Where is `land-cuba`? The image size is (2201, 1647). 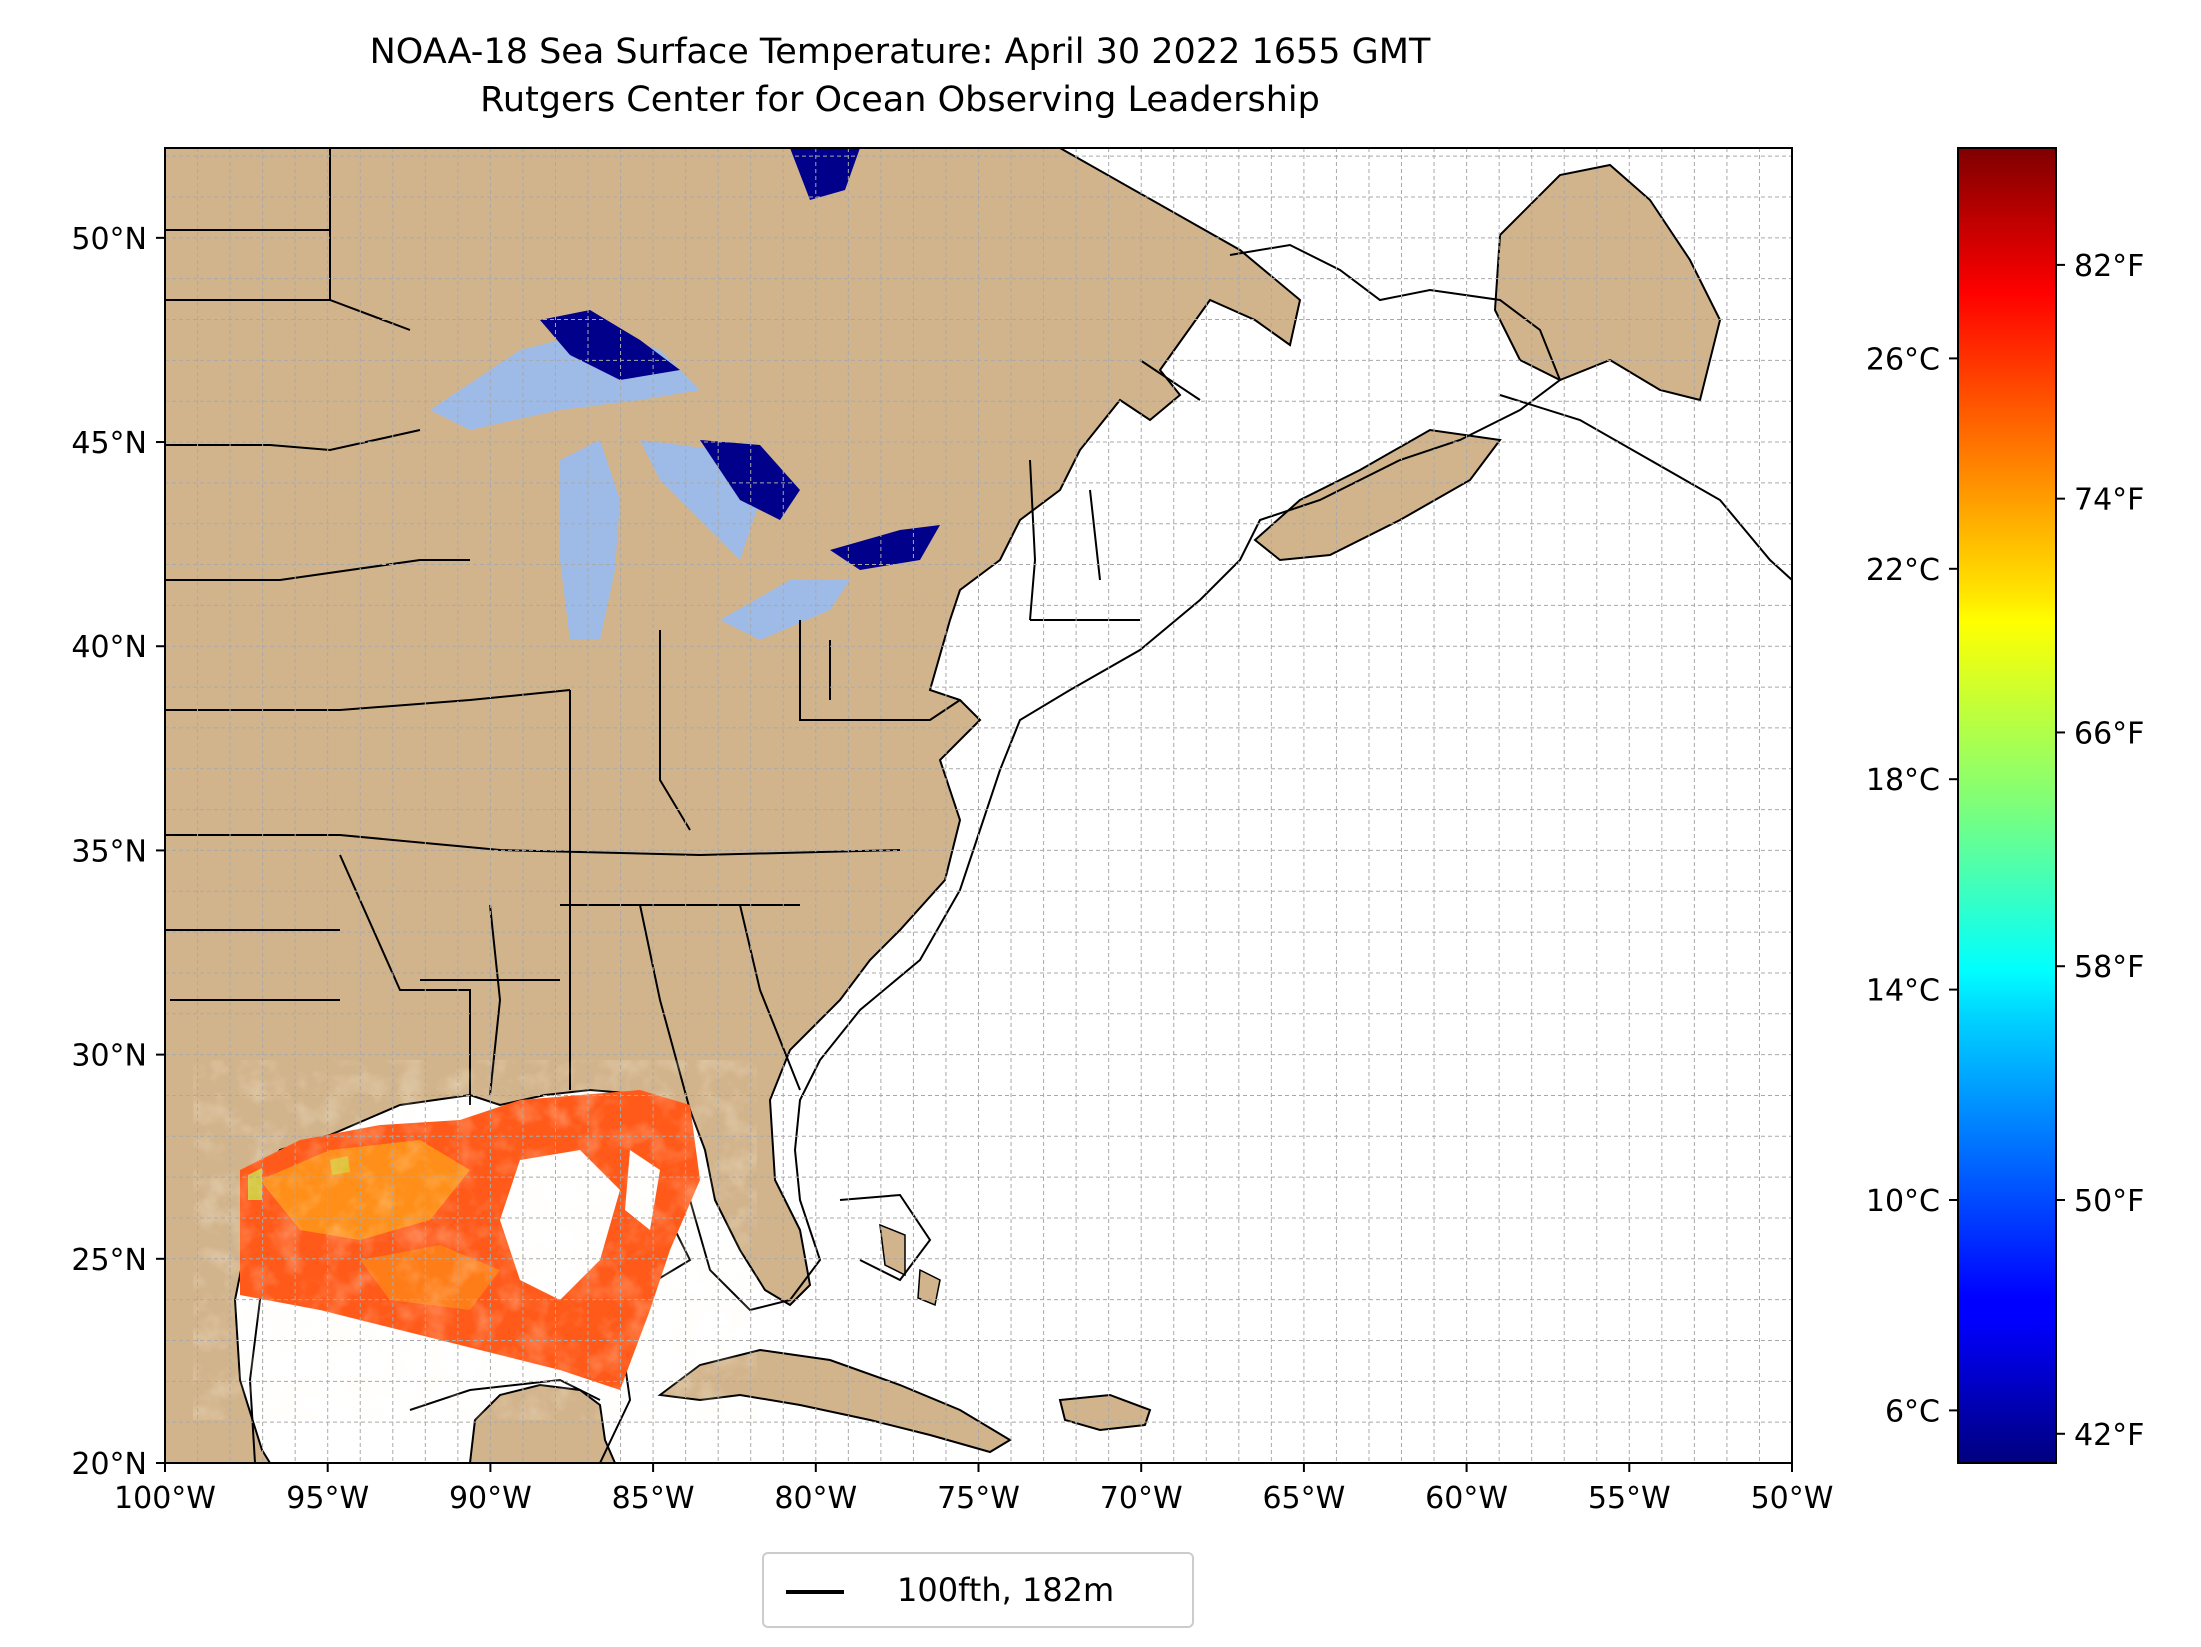 land-cuba is located at coordinates (834, 1401).